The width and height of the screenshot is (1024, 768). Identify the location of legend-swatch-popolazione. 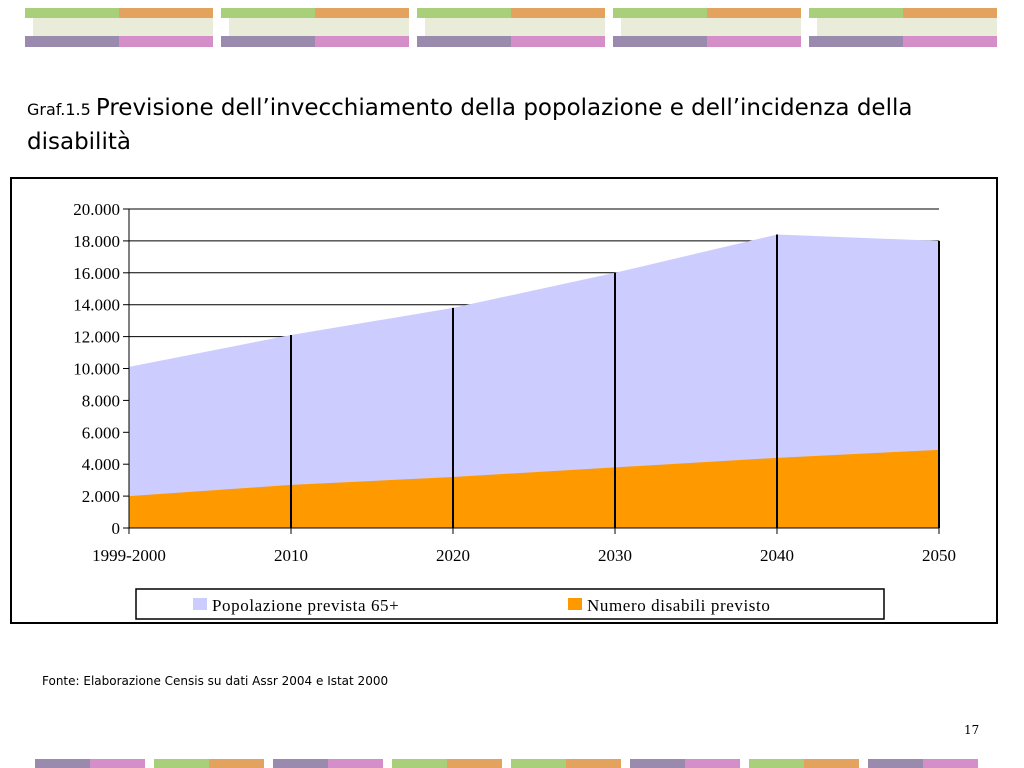
(200, 604).